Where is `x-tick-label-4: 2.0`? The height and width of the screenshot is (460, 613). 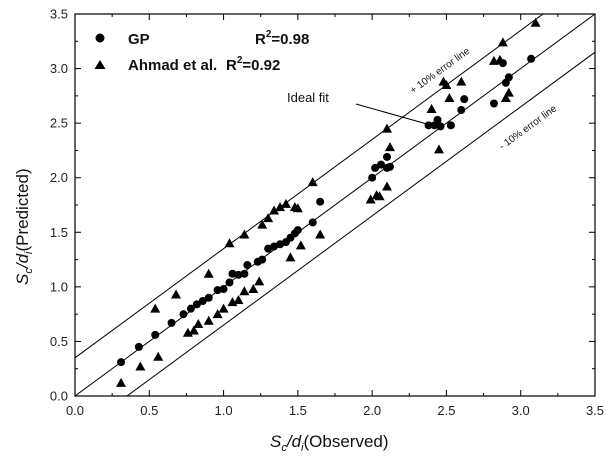
x-tick-label-4: 2.0 is located at coordinates (372, 410).